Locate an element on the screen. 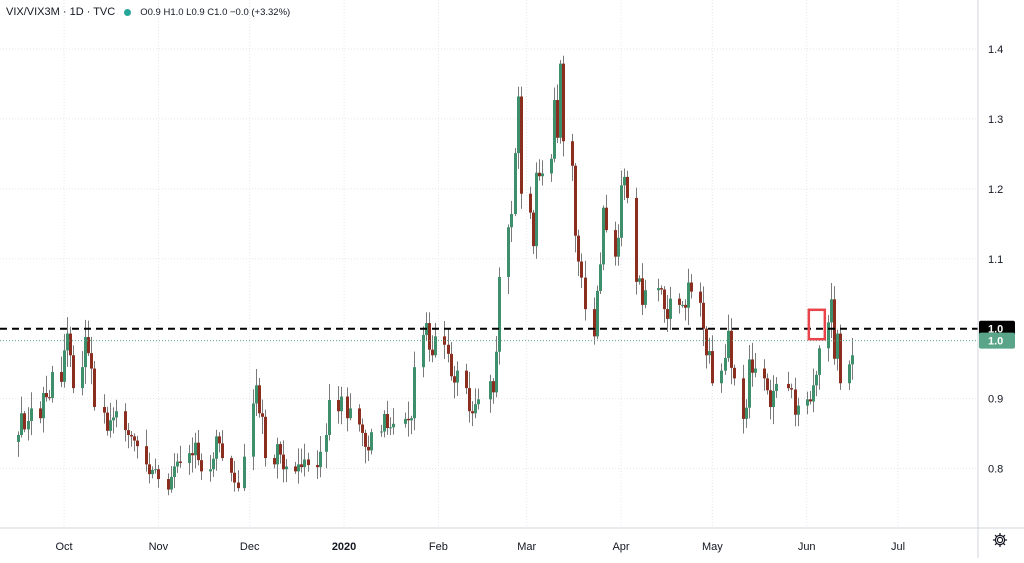 The width and height of the screenshot is (1024, 563). symbol-label: VIX/VIX3M · 1D · TVC is located at coordinates (61, 12).